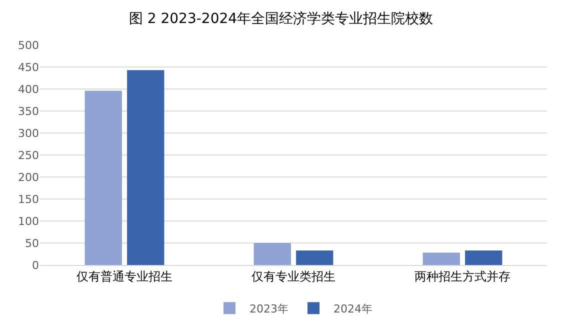  What do you see at coordinates (35, 265) in the screenshot?
I see `y-tick-label: 0` at bounding box center [35, 265].